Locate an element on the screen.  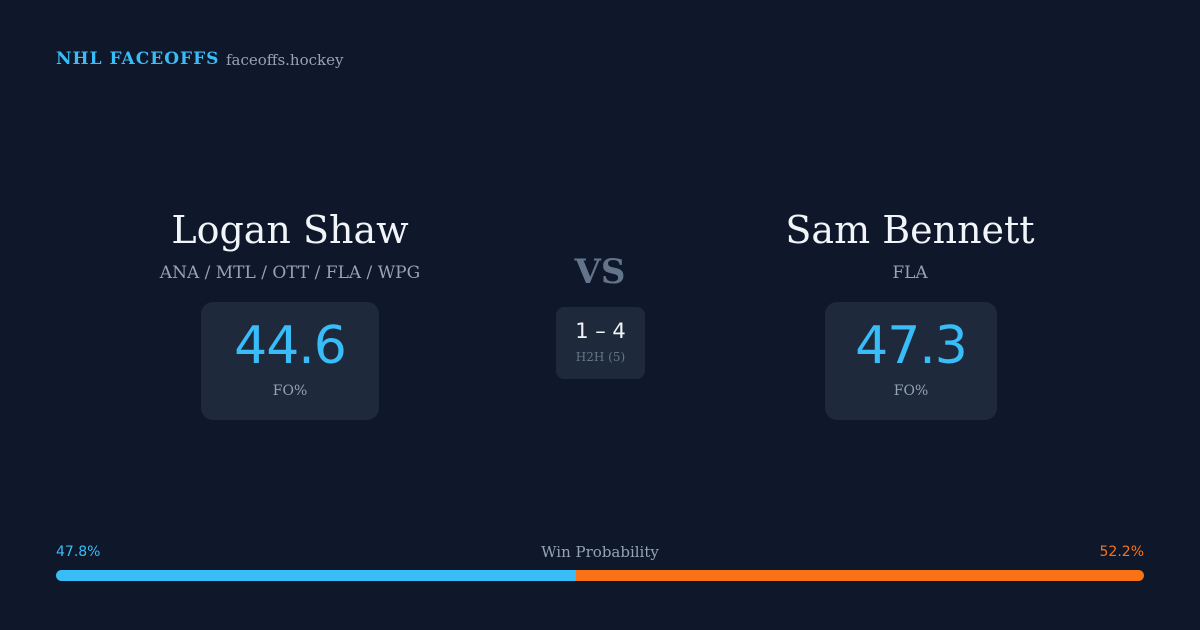
fo-pct: 47.3 is located at coordinates (911, 346).